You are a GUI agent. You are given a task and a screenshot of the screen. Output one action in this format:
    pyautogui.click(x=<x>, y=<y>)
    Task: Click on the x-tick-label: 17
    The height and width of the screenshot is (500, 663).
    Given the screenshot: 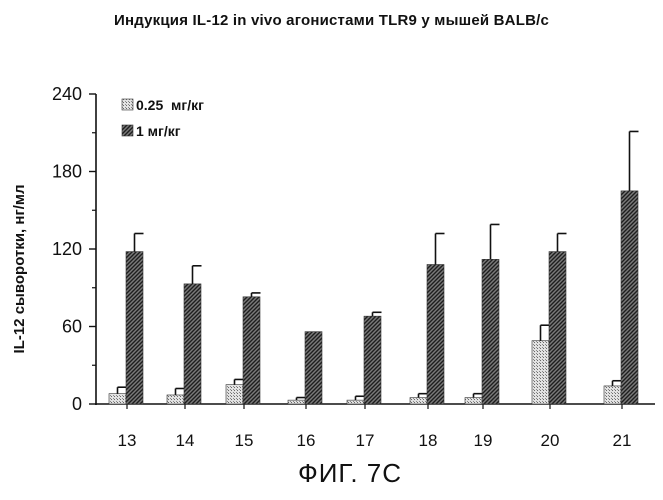 What is the action you would take?
    pyautogui.click(x=365, y=440)
    